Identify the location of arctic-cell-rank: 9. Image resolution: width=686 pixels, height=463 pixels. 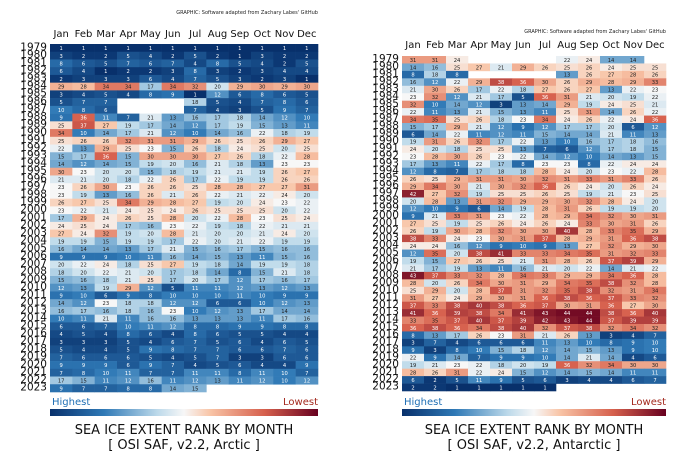
(172, 95).